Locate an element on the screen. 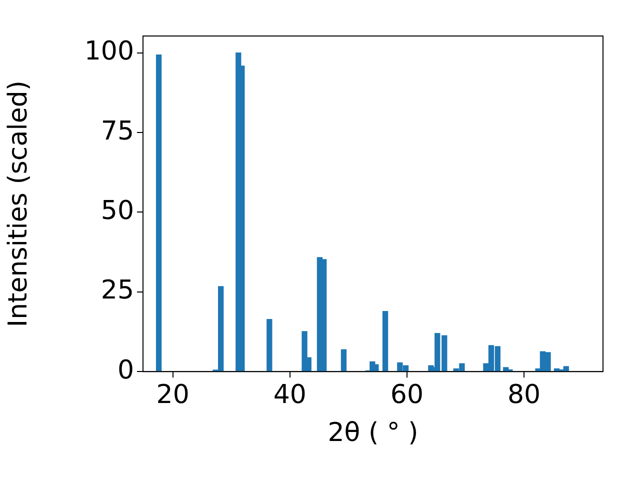 The image size is (640, 480). x-tick-label: 60 is located at coordinates (407, 395).